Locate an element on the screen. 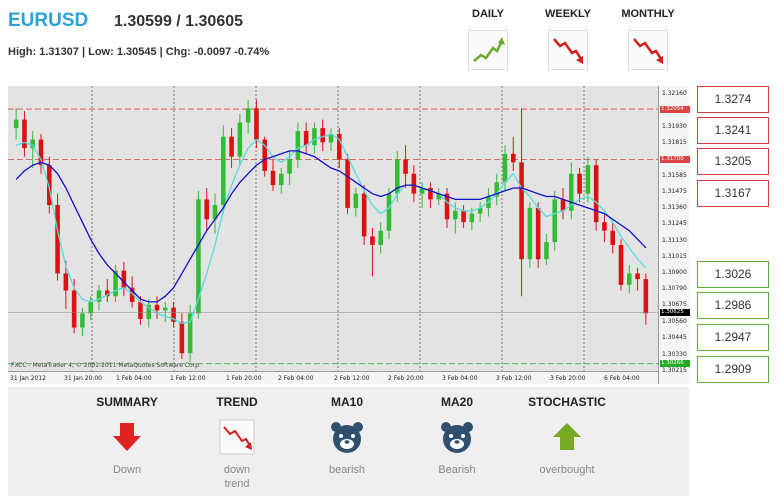  signal-heading: SUMMARY is located at coordinates (127, 402).